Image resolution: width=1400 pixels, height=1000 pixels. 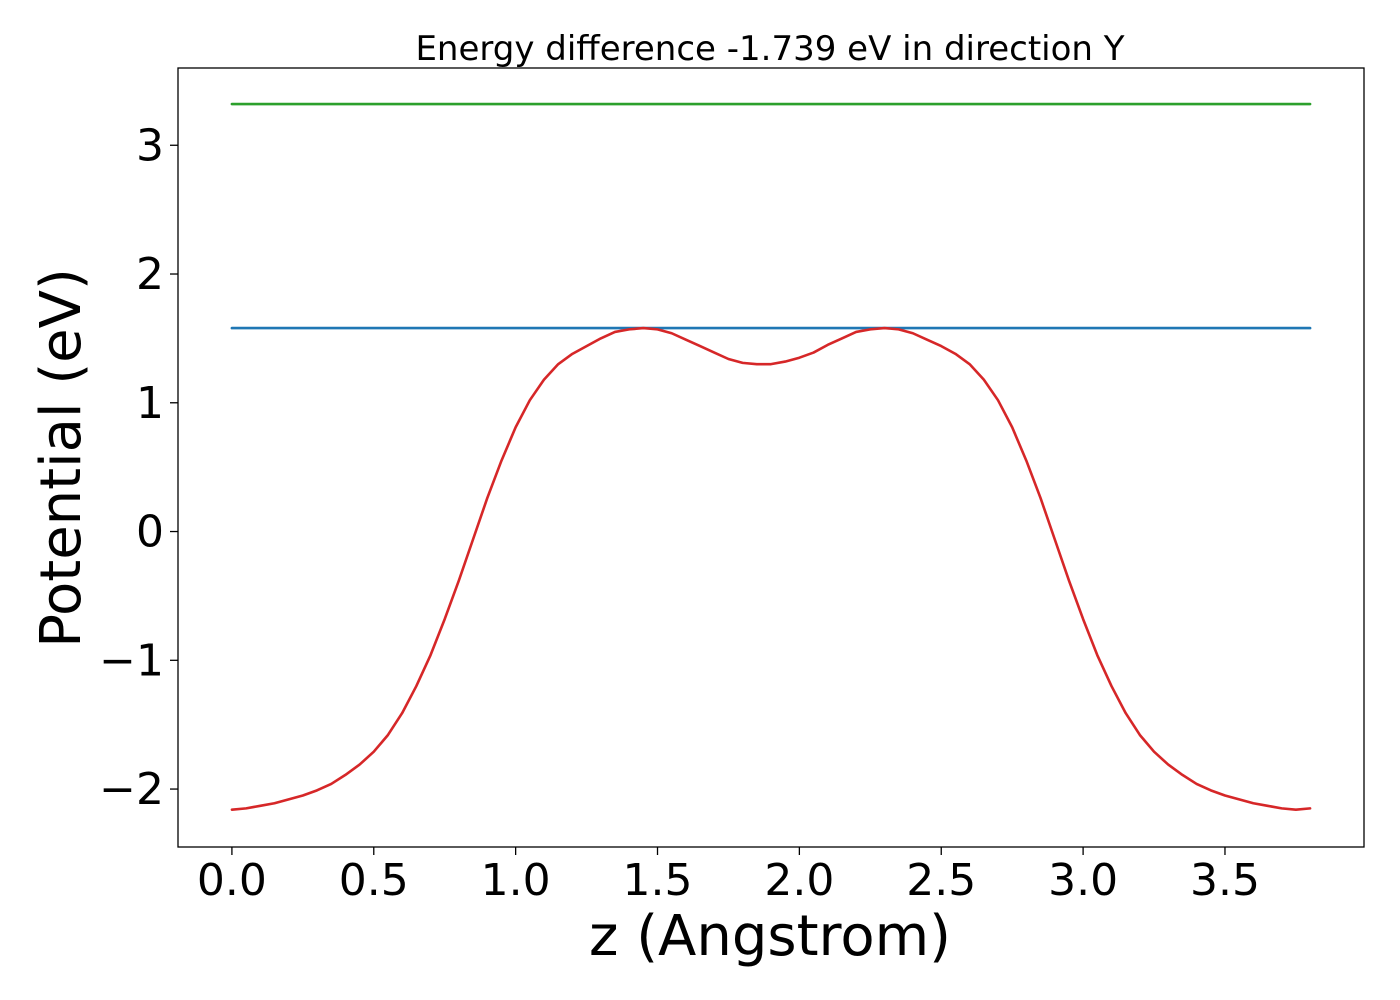 I want to click on y-axis-ticks: −2 −1 0 1 2 3, so click(x=138, y=467).